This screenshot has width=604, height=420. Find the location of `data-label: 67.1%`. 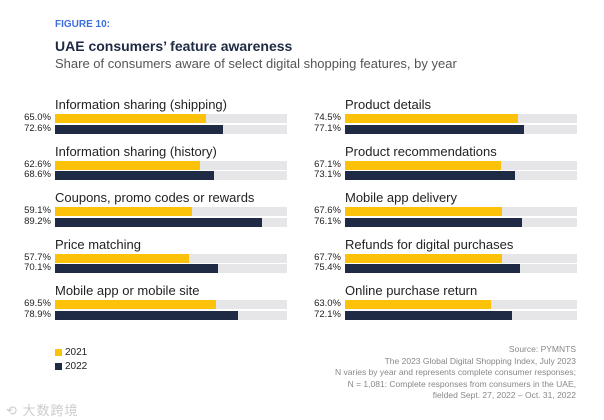

data-label: 67.1% is located at coordinates (327, 164).